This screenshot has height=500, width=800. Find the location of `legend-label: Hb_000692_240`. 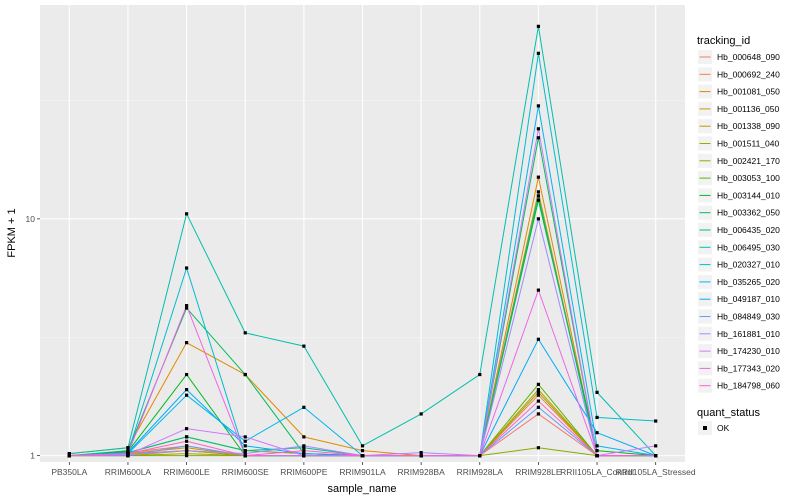

legend-label: Hb_000692_240 is located at coordinates (748, 74).